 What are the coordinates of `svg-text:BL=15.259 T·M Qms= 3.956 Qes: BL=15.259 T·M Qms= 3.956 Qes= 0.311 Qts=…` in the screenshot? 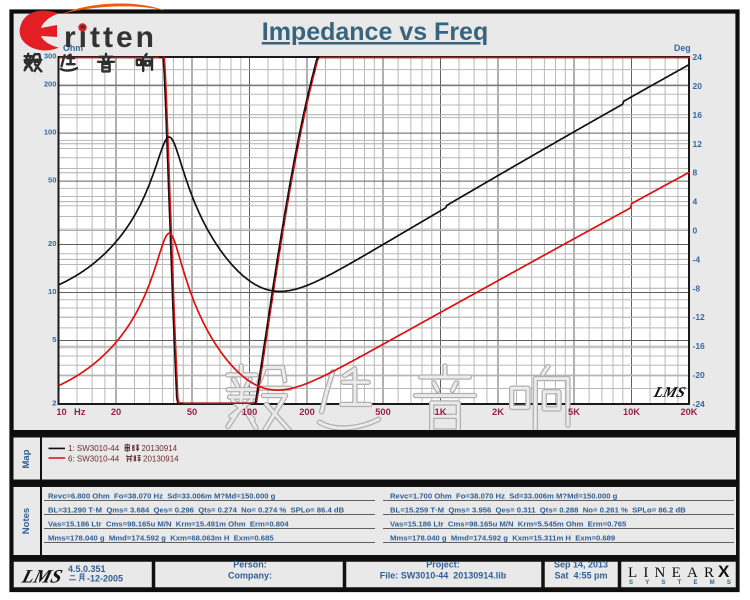 It's located at (538, 510).